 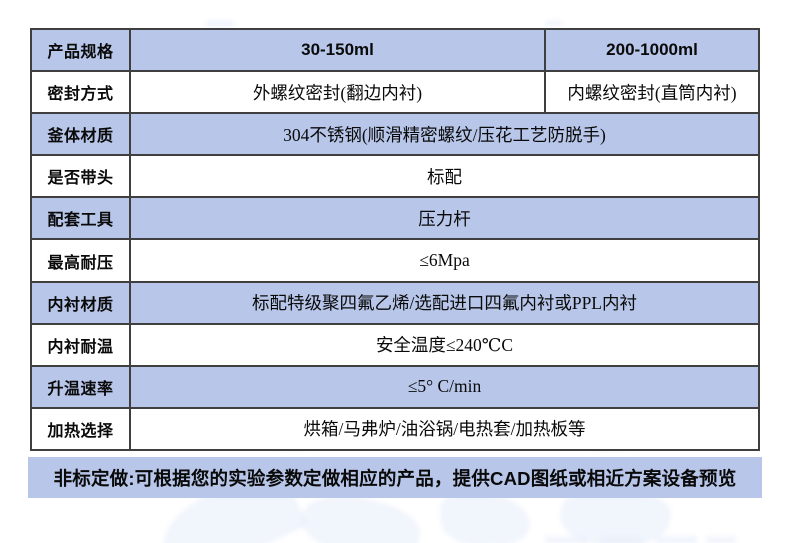 I want to click on table-row-heating-rate: 升温速率 ≤5° C/min, so click(x=395, y=387).